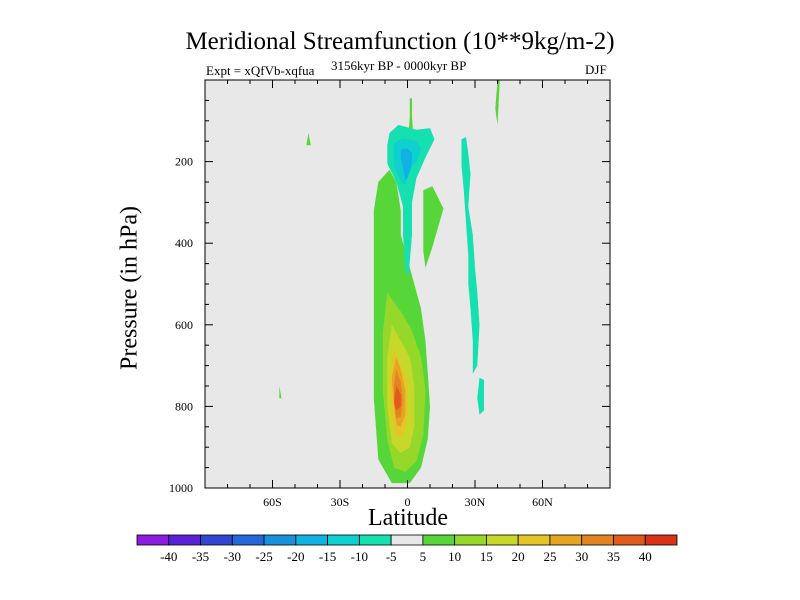 This screenshot has width=800, height=600. What do you see at coordinates (581, 556) in the screenshot?
I see `colorbar-label: 30` at bounding box center [581, 556].